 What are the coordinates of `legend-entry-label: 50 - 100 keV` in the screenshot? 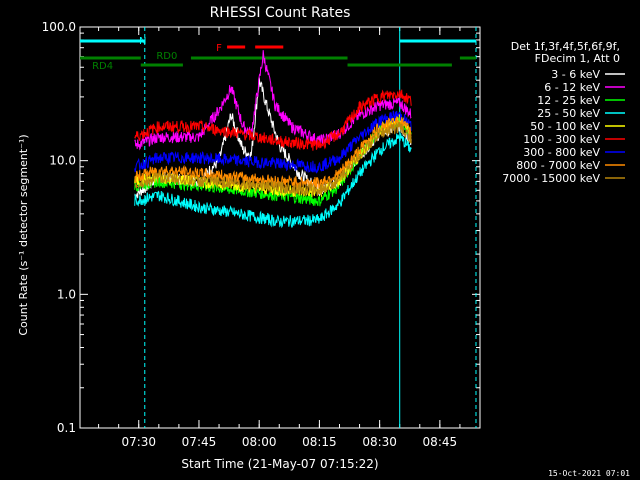 It's located at (565, 126).